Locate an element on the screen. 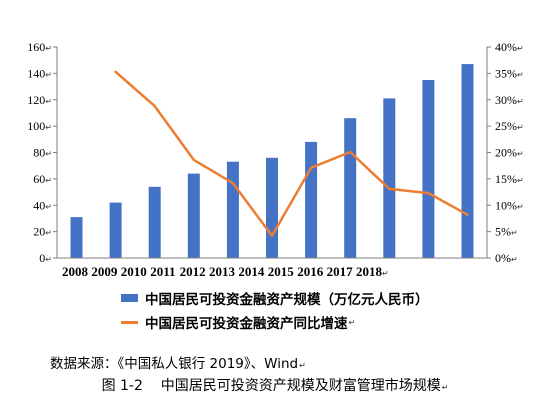 Image resolution: width=550 pixels, height=406 pixels. legend-item-asset-scale: 中国居民可投资金融资产规模（万亿元人民币） is located at coordinates (275, 298).